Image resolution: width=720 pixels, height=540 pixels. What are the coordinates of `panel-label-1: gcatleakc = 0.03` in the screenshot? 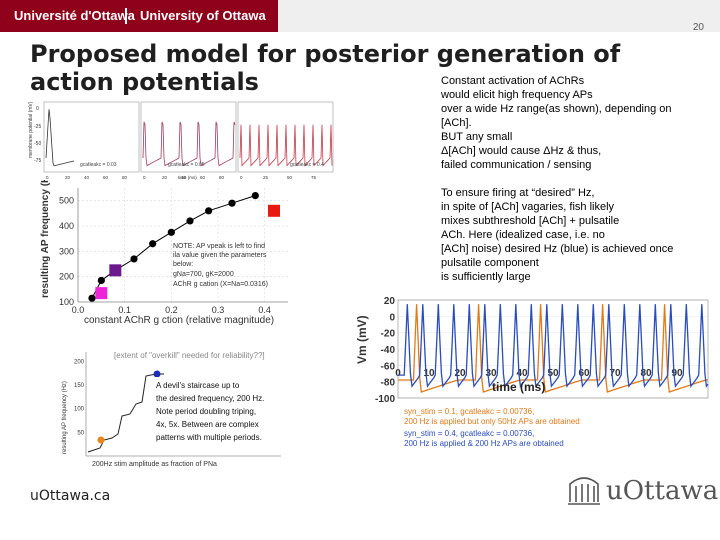 It's located at (98, 165).